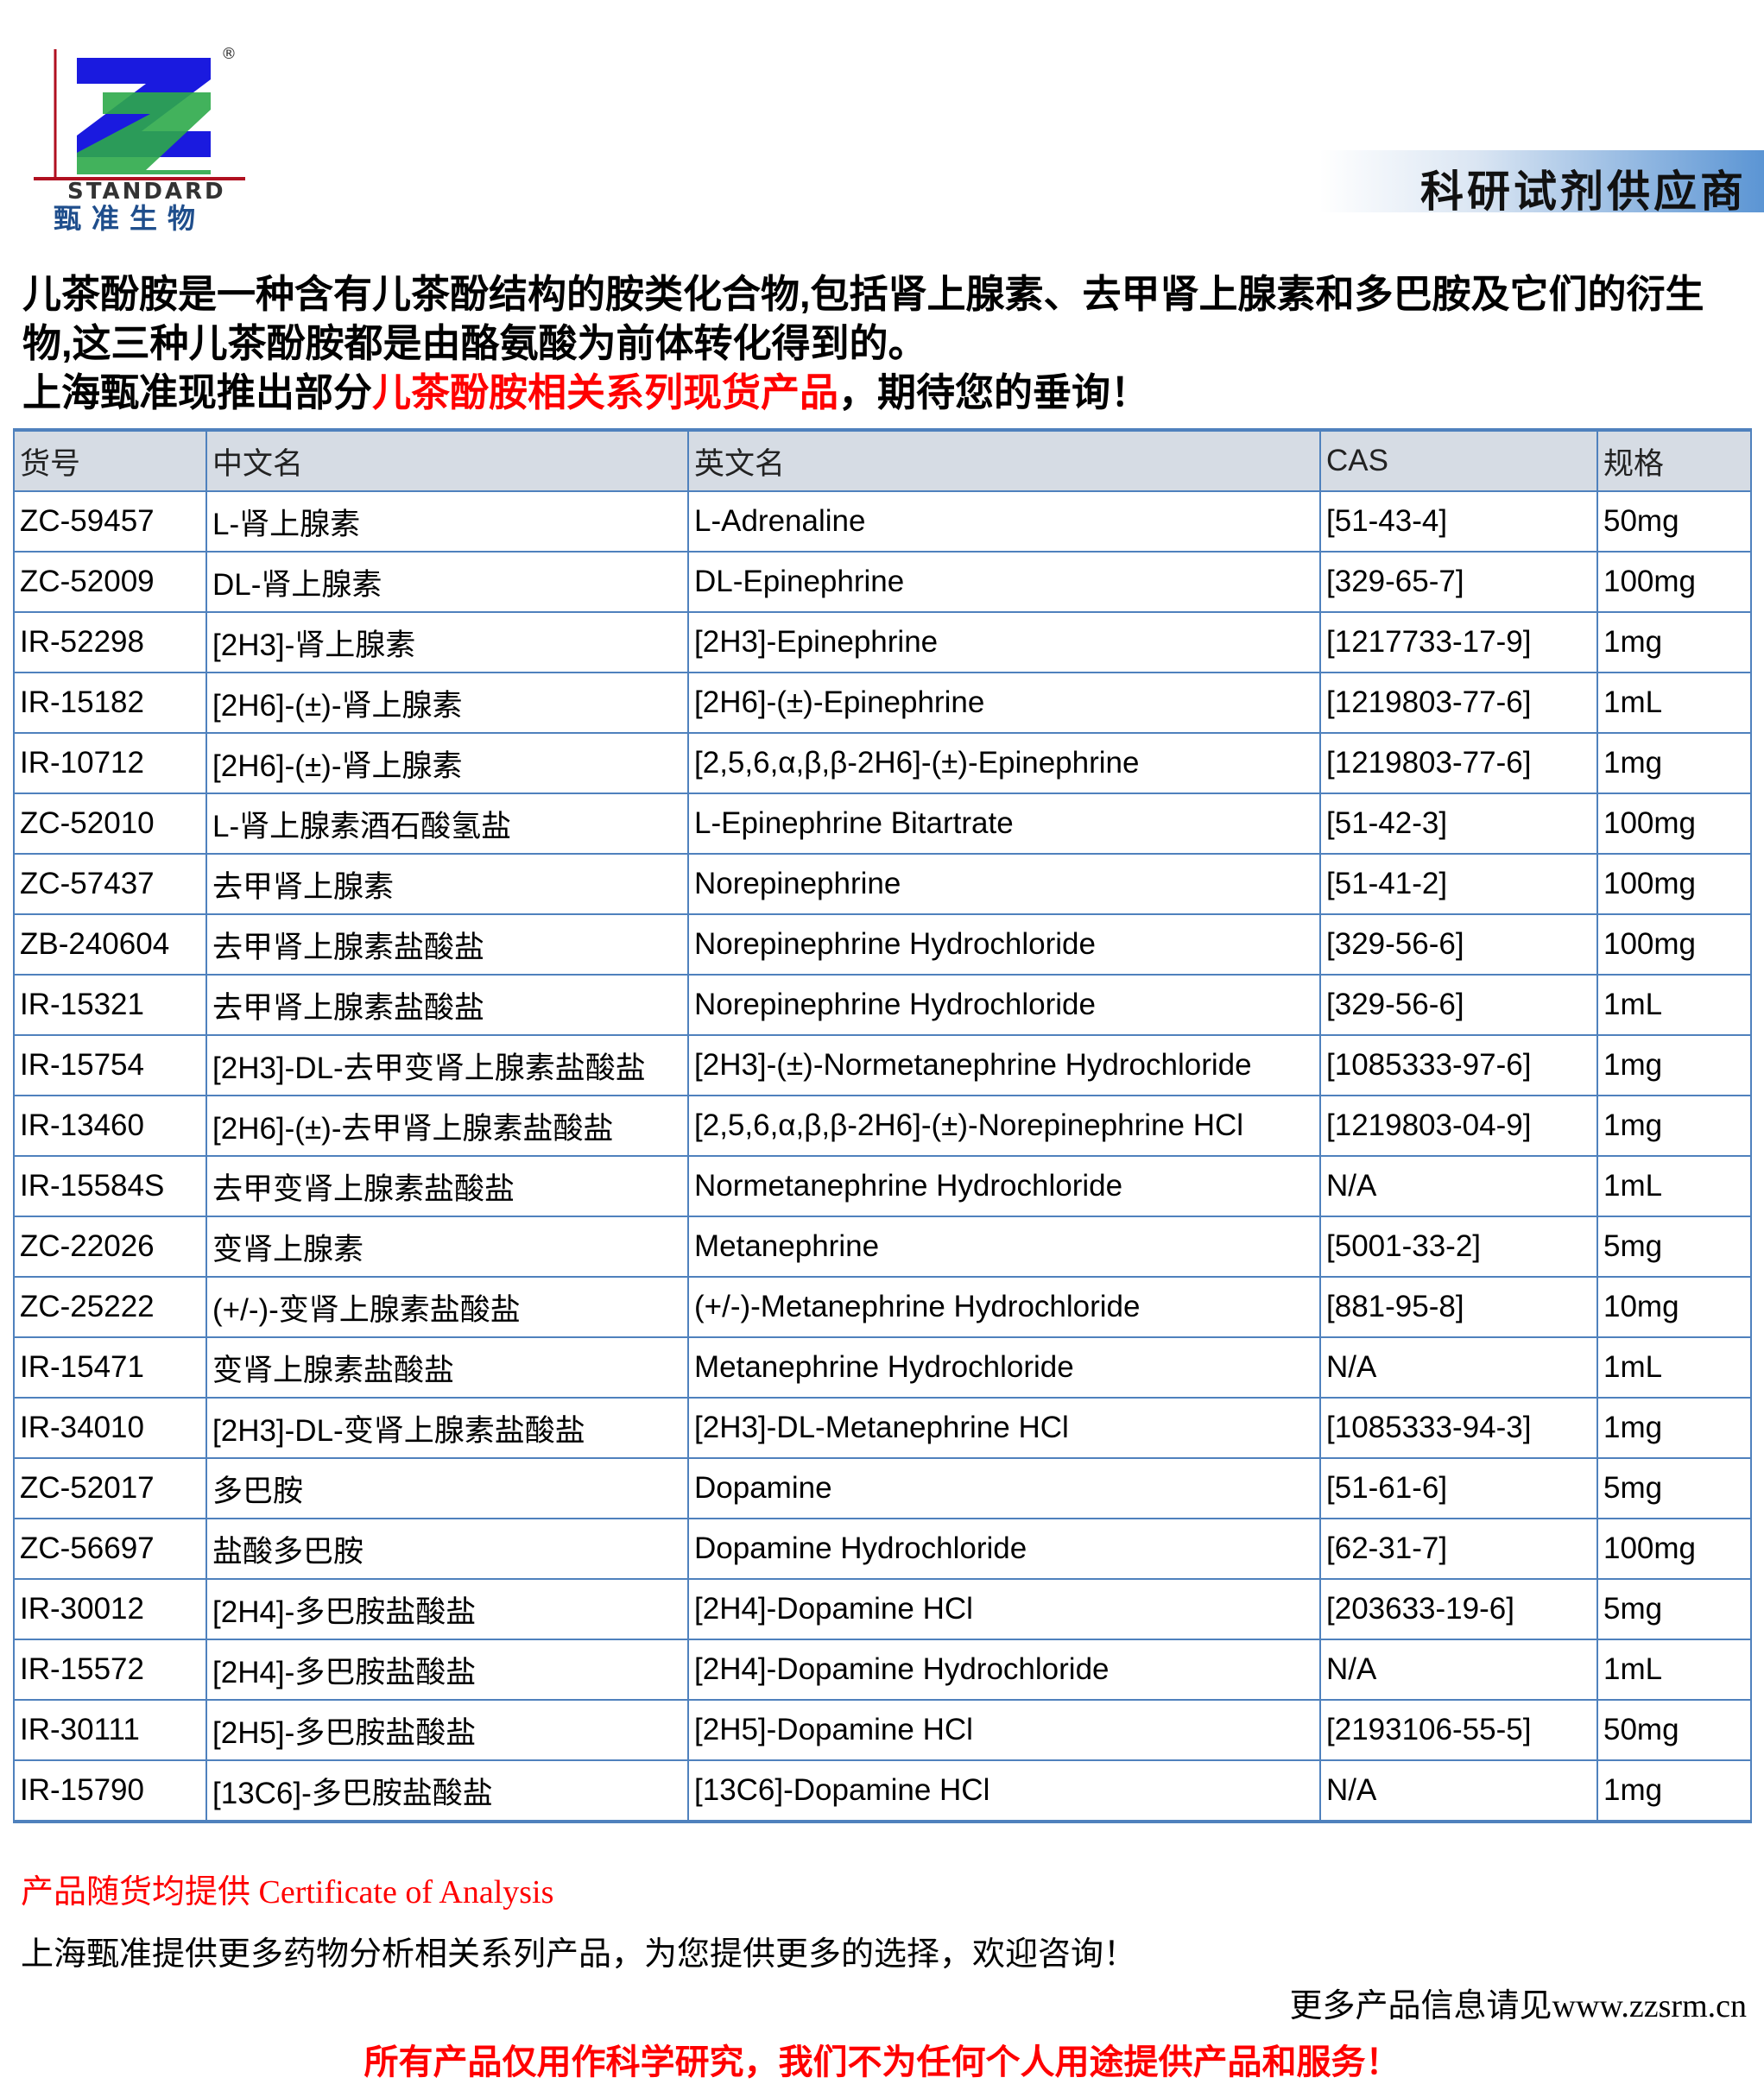  Describe the element at coordinates (1004, 1790) in the screenshot. I see `cell-english-name: [13C6]-Dopamine HCl` at that location.